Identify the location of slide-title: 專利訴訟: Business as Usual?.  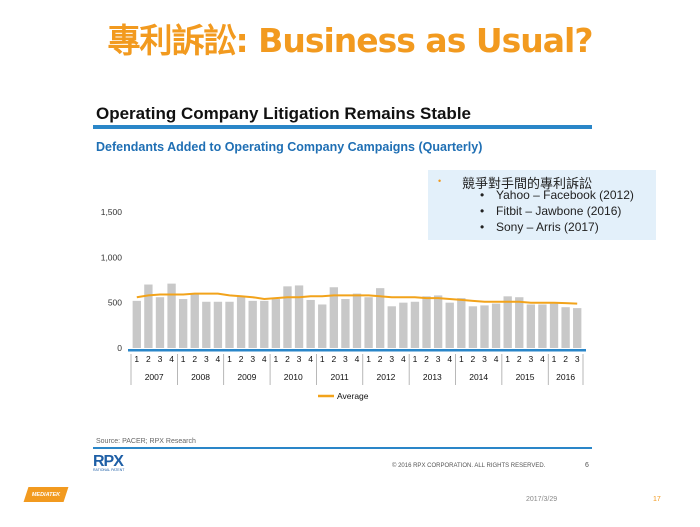
(350, 40).